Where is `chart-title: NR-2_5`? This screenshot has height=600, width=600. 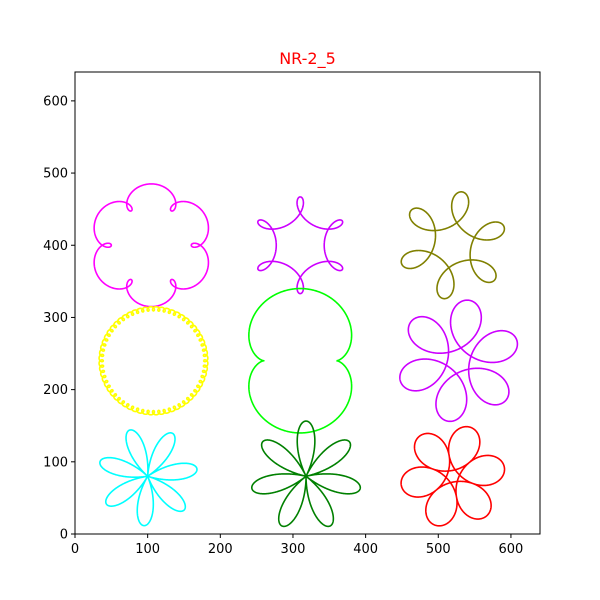
chart-title: NR-2_5 is located at coordinates (307, 59).